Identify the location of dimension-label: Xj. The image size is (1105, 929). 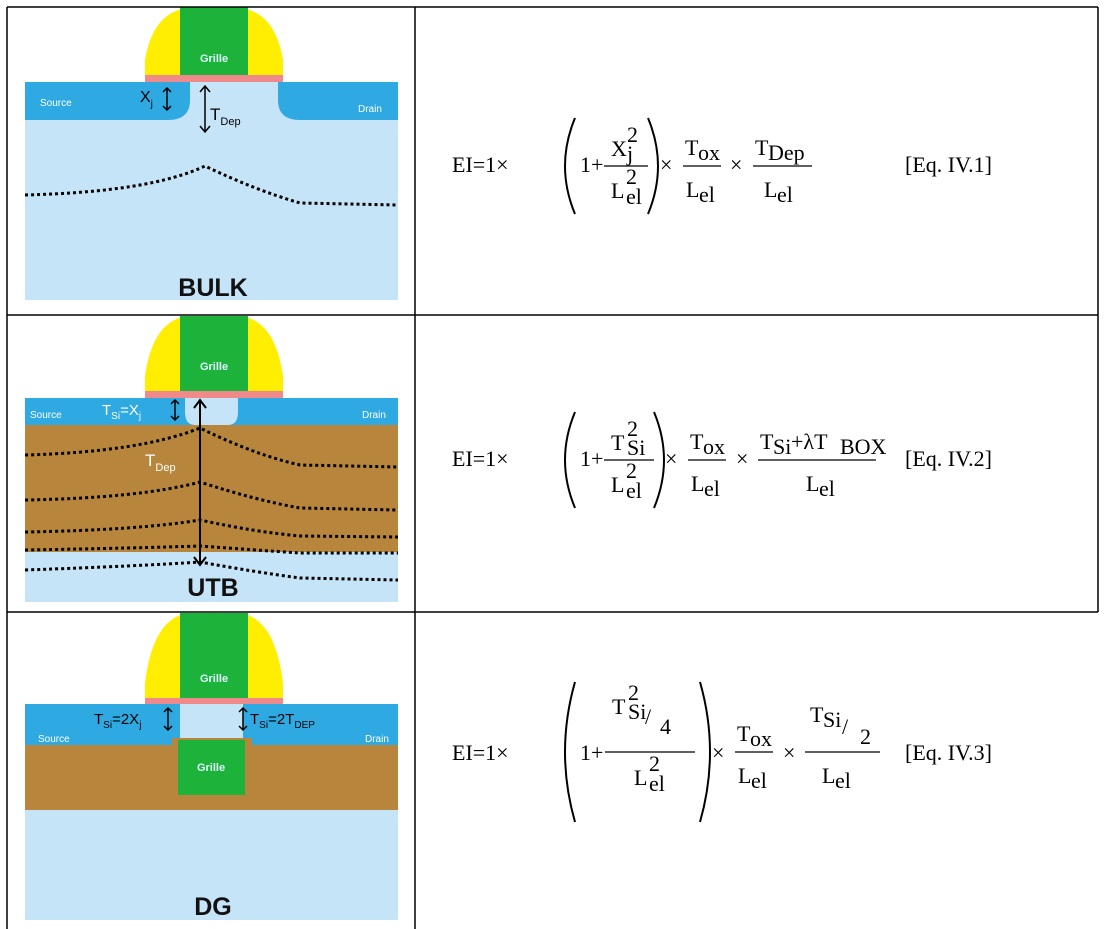
(146, 99).